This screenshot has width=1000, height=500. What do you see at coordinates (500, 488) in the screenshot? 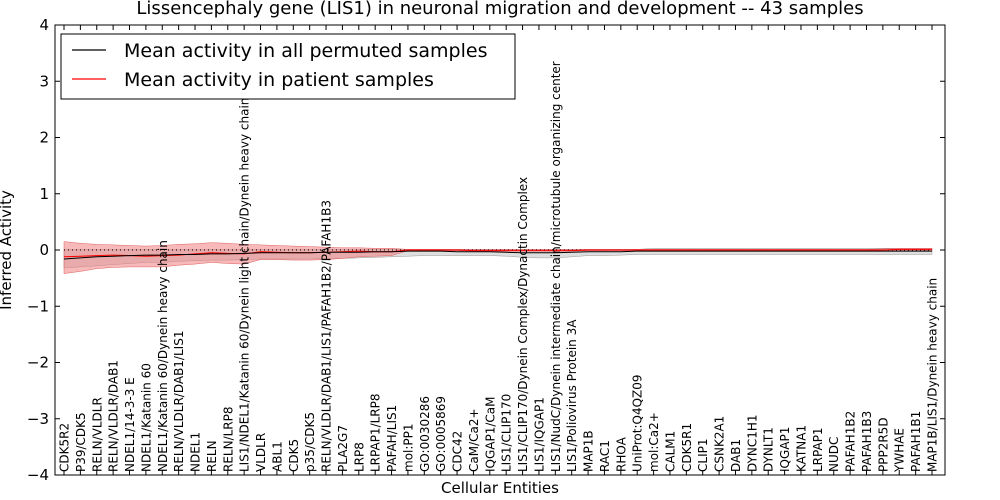
I see `x-axis-label: Cellular Entities` at bounding box center [500, 488].